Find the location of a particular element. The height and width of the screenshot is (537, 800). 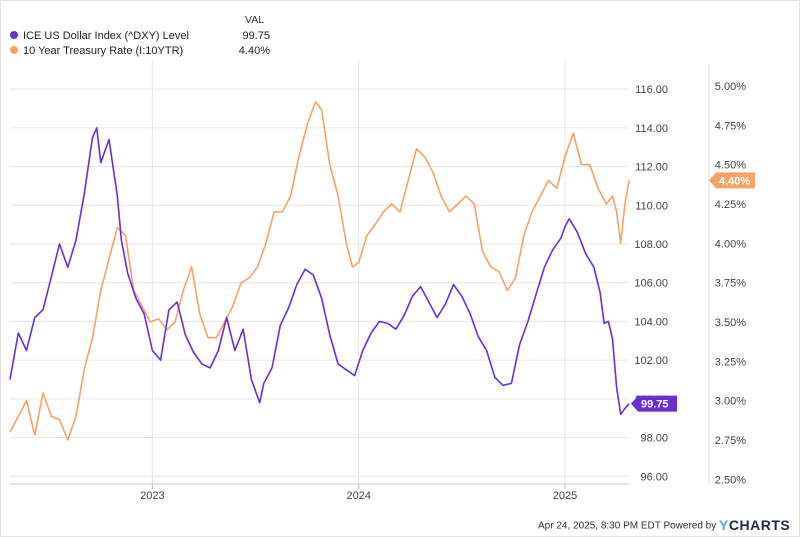

y-right-tick-label: 4.25% is located at coordinates (730, 205).